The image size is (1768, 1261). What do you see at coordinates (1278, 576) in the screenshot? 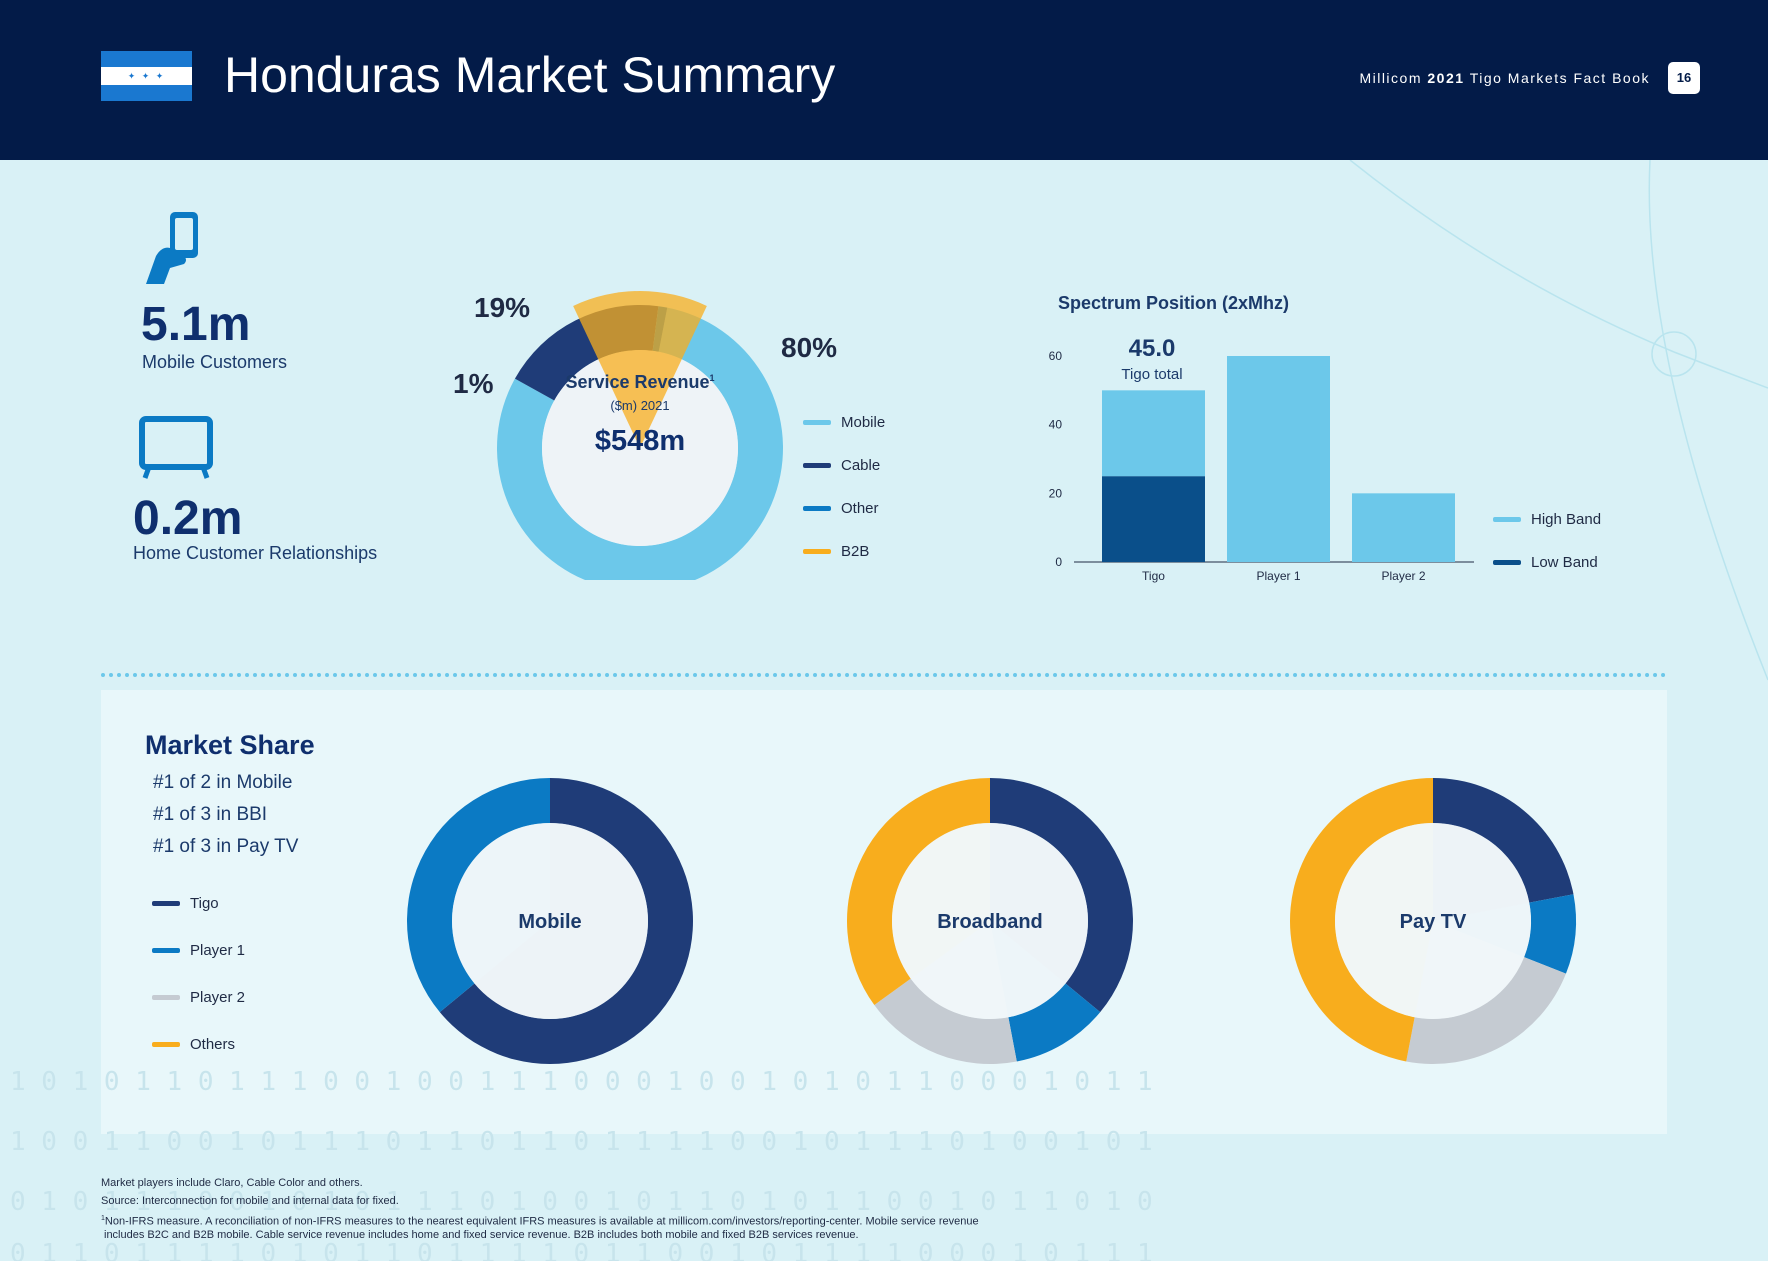
I see `spectrum-xtick-player-1: Player 1` at bounding box center [1278, 576].